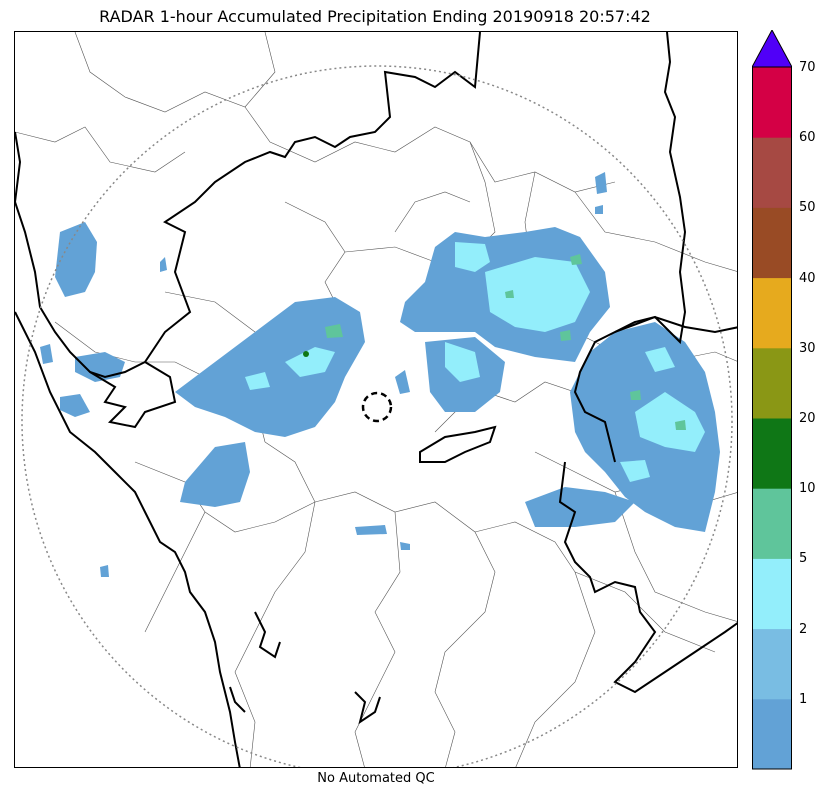 Image resolution: width=825 pixels, height=797 pixels. What do you see at coordinates (803, 629) in the screenshot?
I see `colorbar-tick-label: 2` at bounding box center [803, 629].